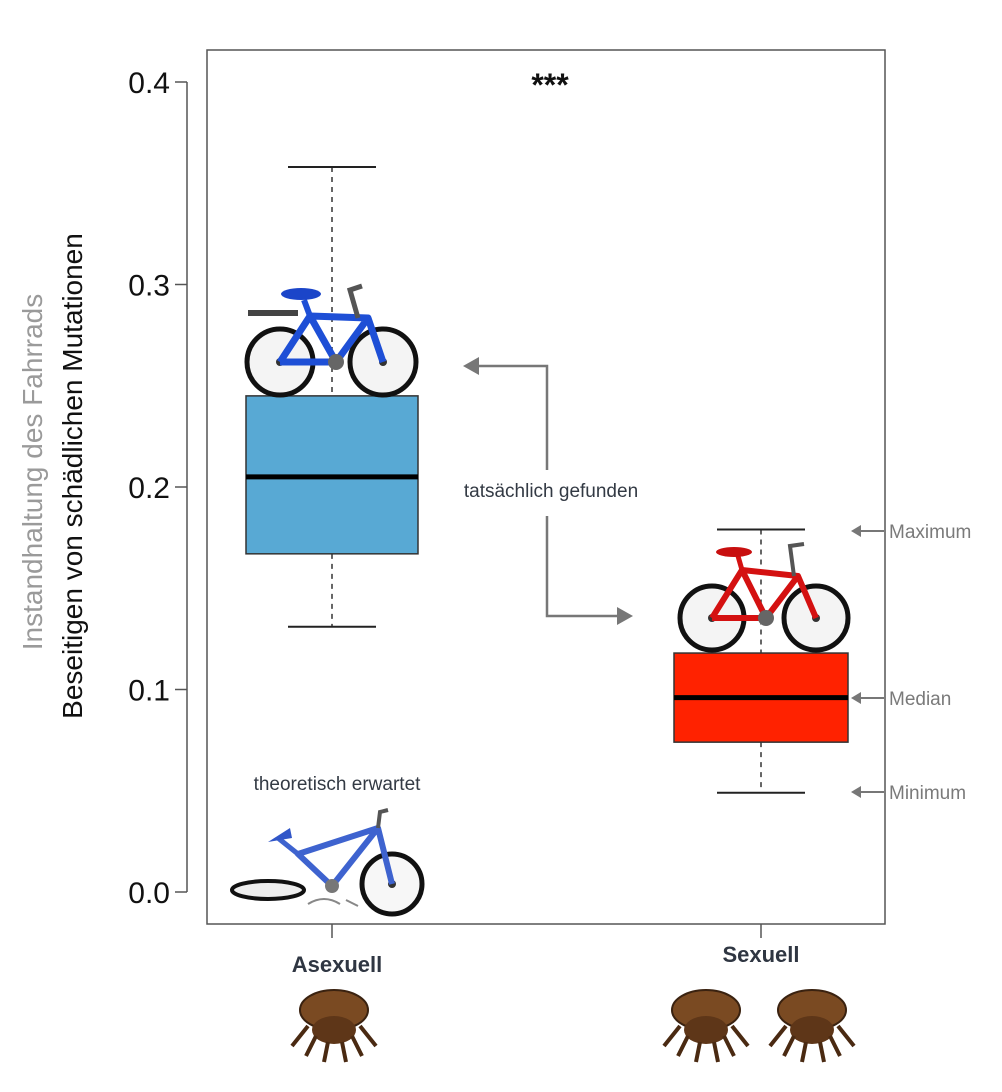  I want to click on category-label-asexuell: Asexuell, so click(337, 964).